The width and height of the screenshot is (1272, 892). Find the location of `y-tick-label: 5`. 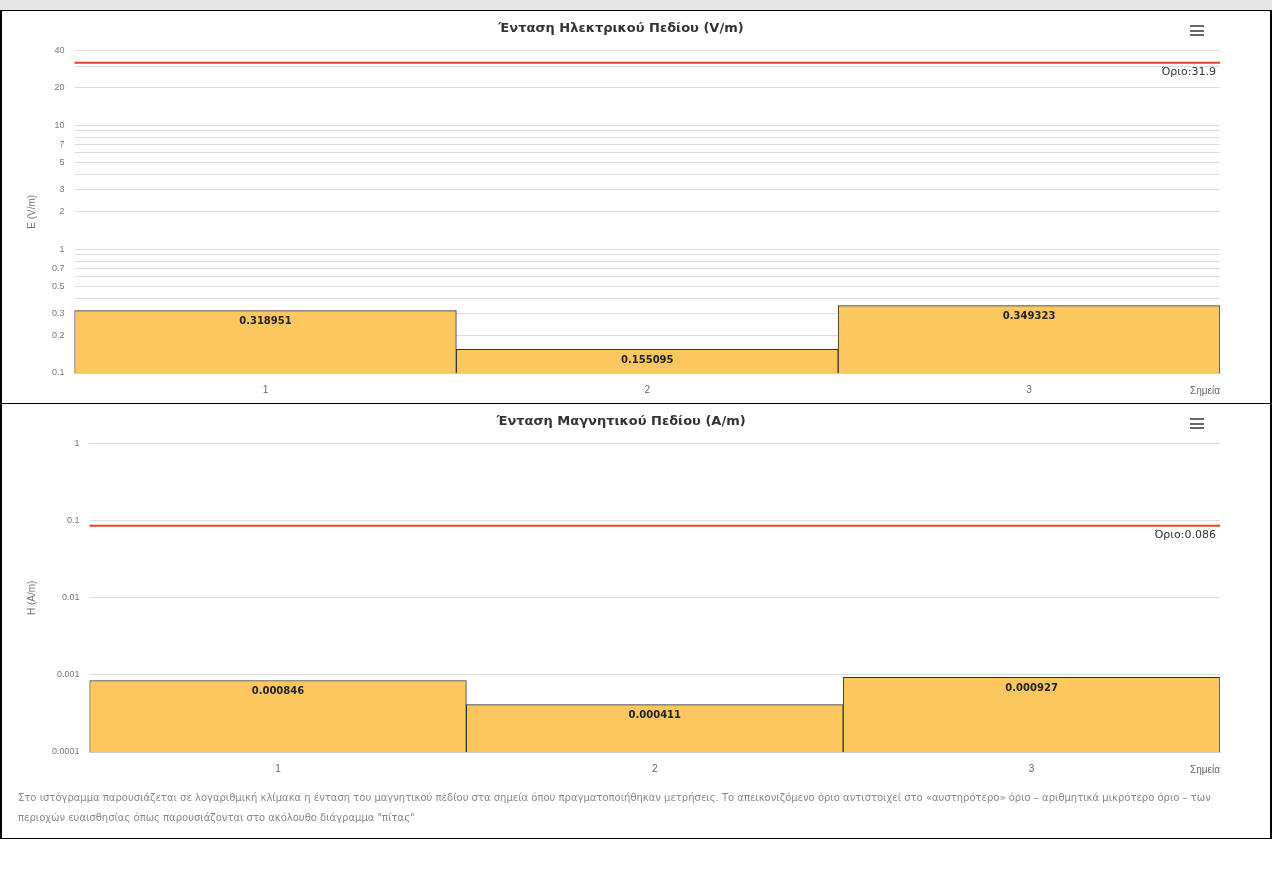

y-tick-label: 5 is located at coordinates (62, 161).